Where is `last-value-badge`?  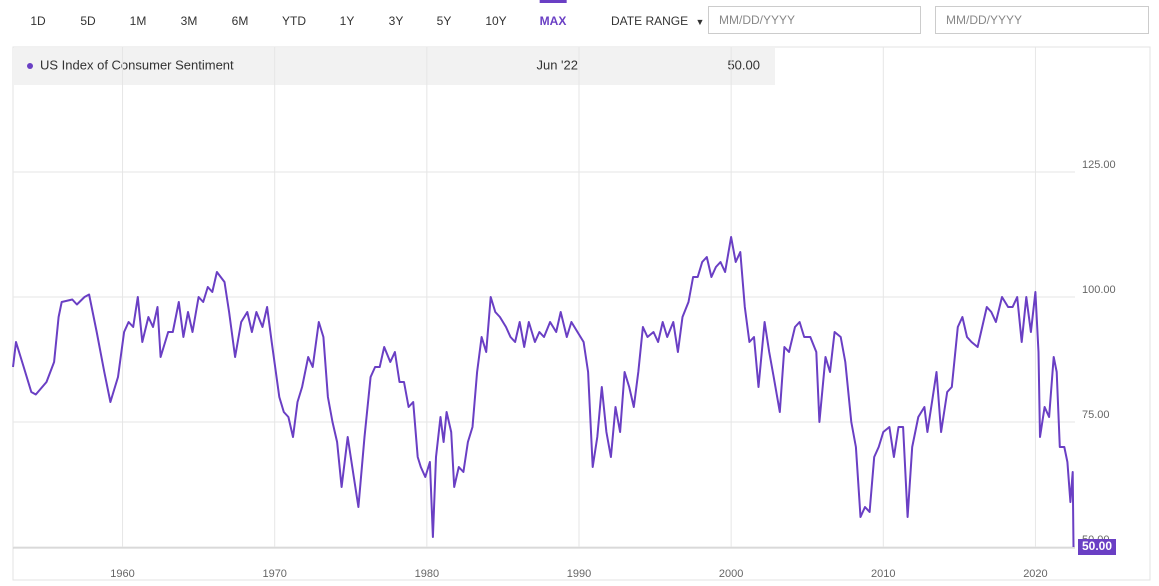 last-value-badge is located at coordinates (1097, 547).